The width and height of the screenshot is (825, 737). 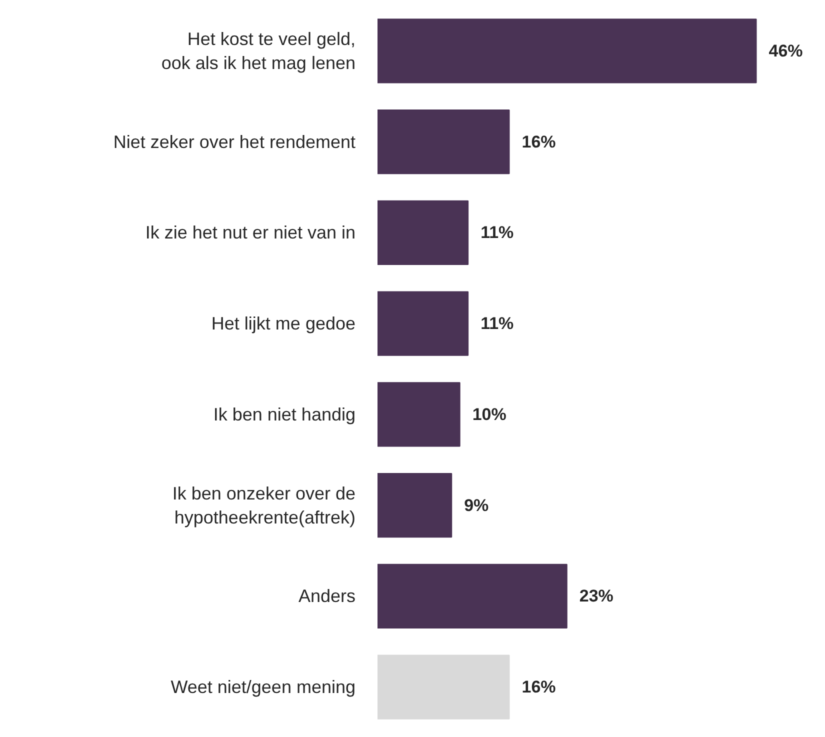 I want to click on y-tick-label: Ik zie het nut er niet van in, so click(x=250, y=232).